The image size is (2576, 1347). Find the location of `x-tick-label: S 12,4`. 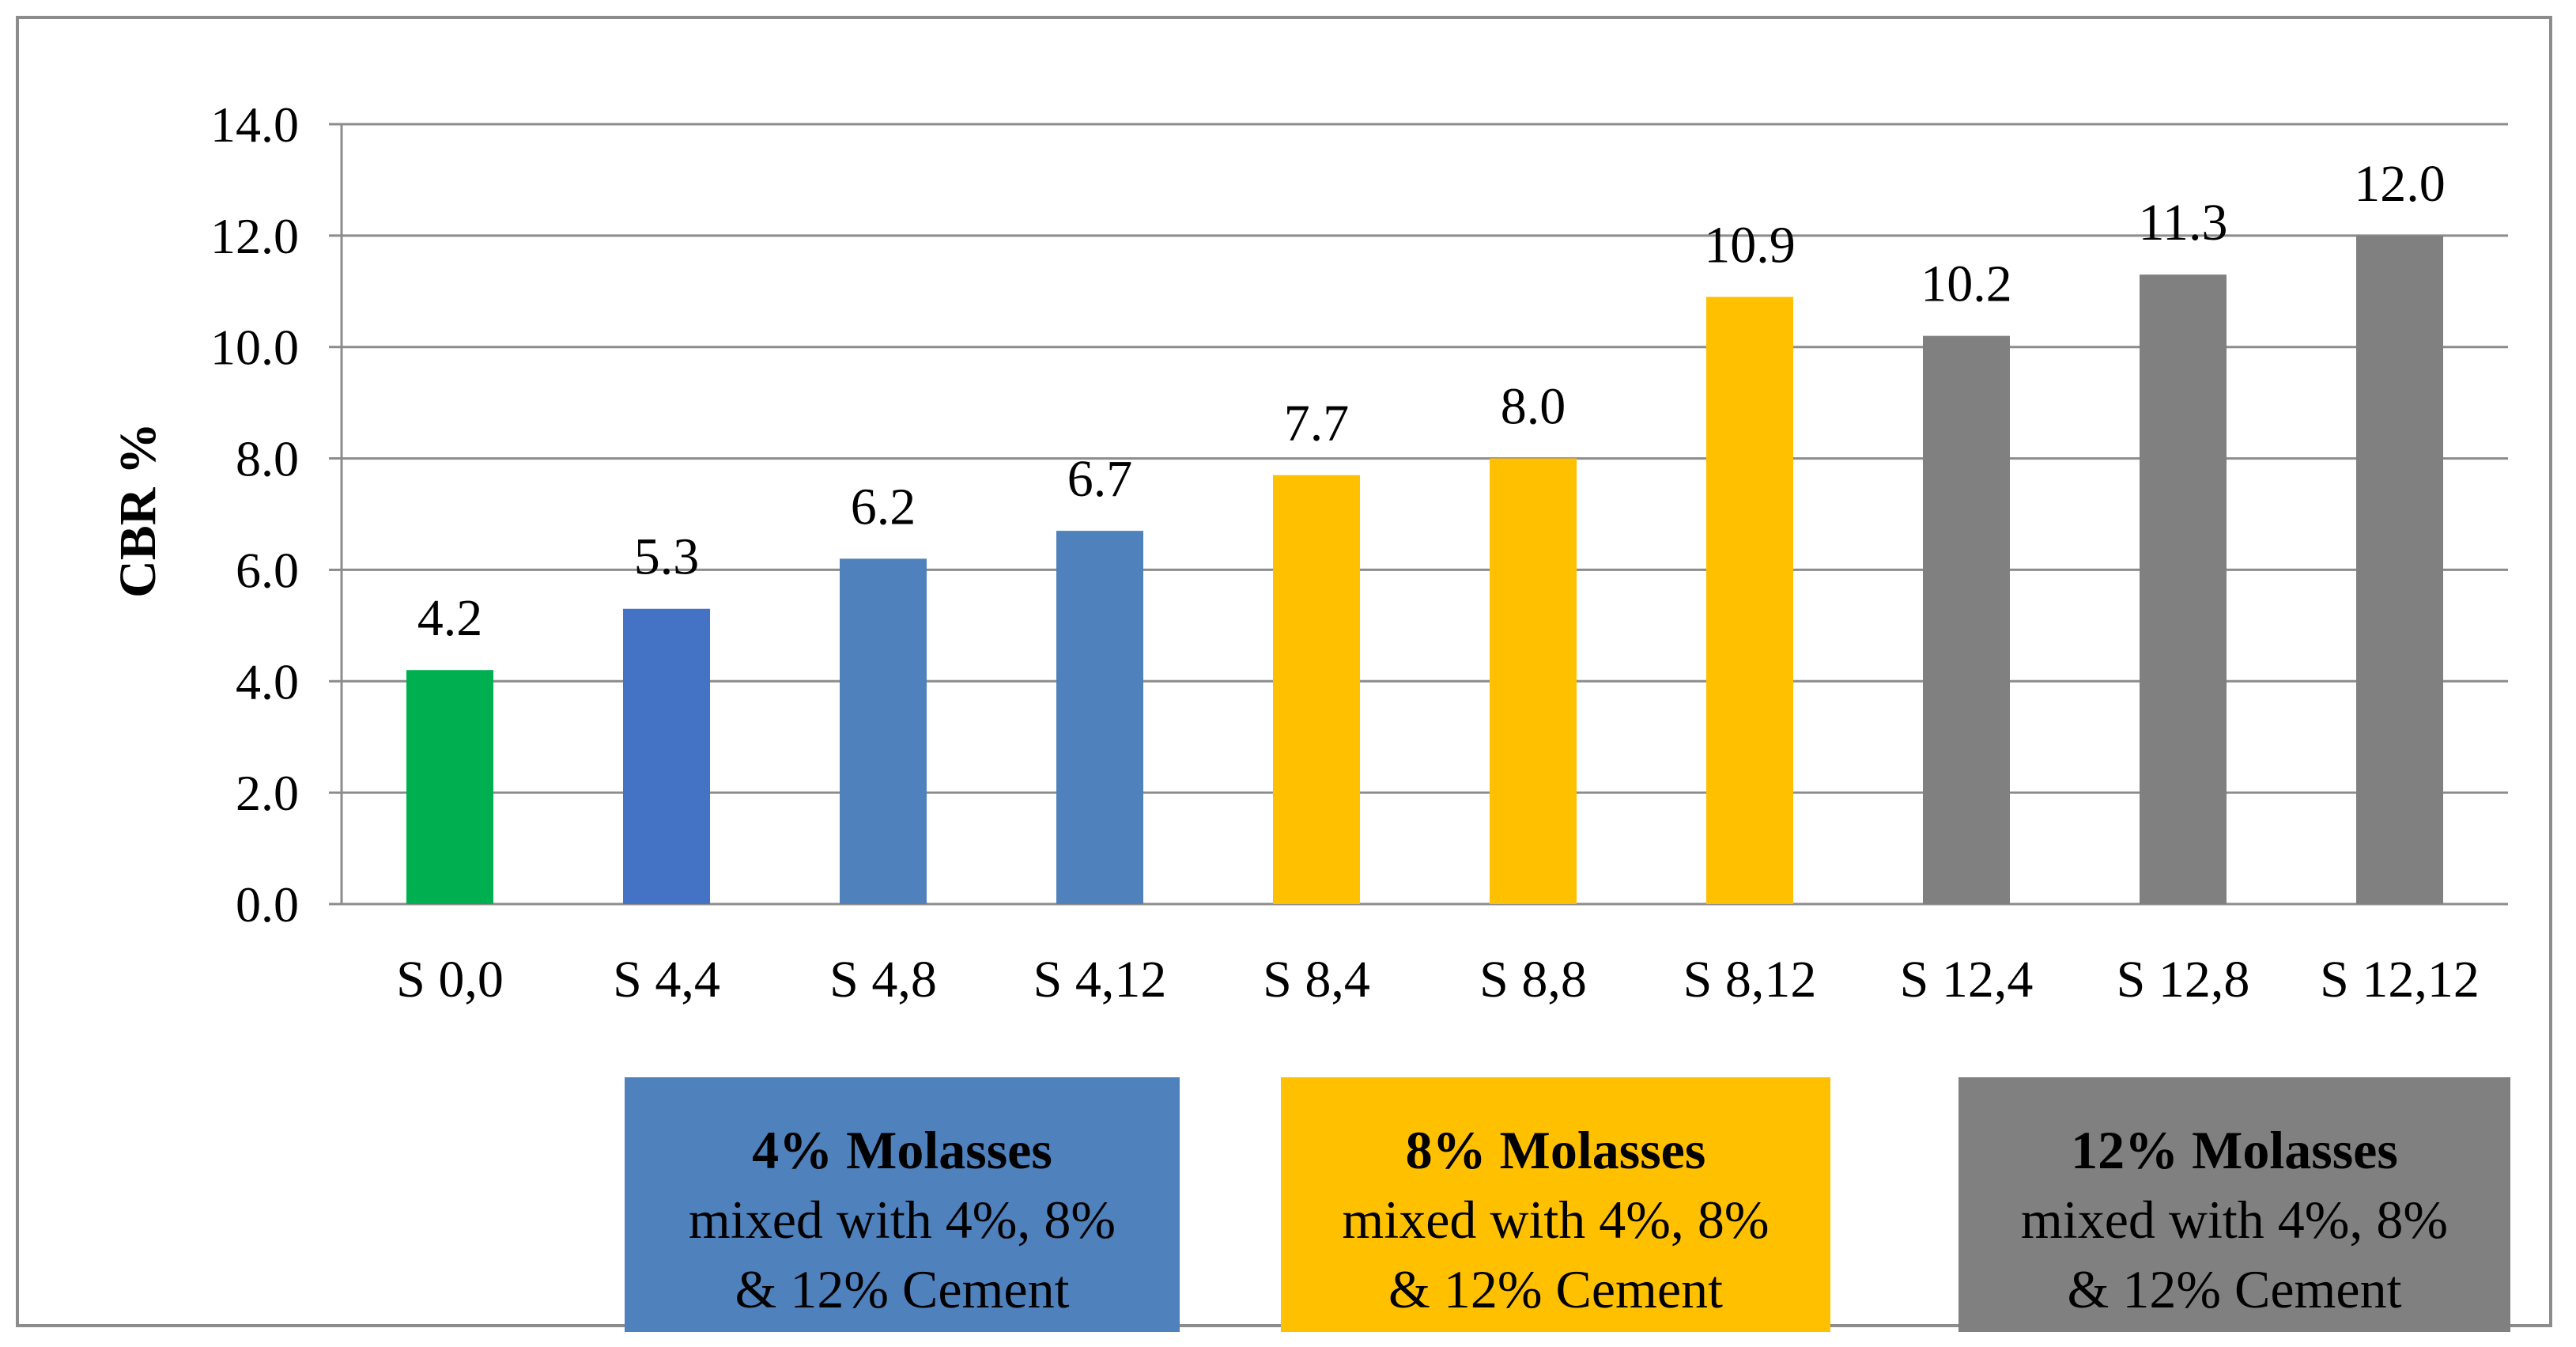

x-tick-label: S 12,4 is located at coordinates (1967, 980).